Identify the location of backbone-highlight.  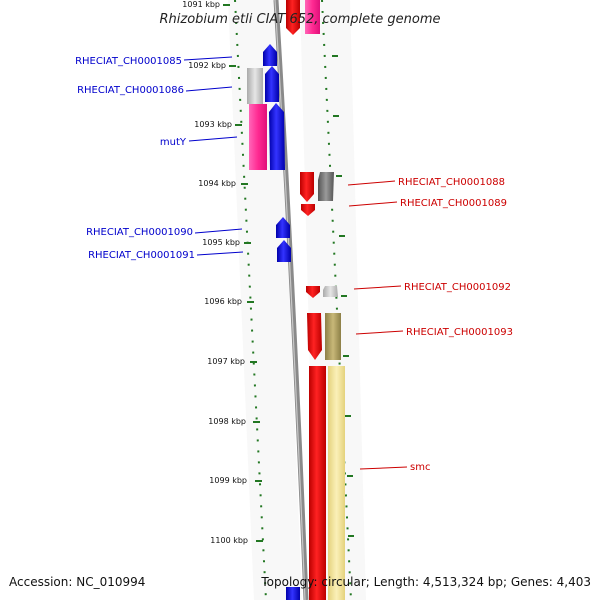
(290, 300).